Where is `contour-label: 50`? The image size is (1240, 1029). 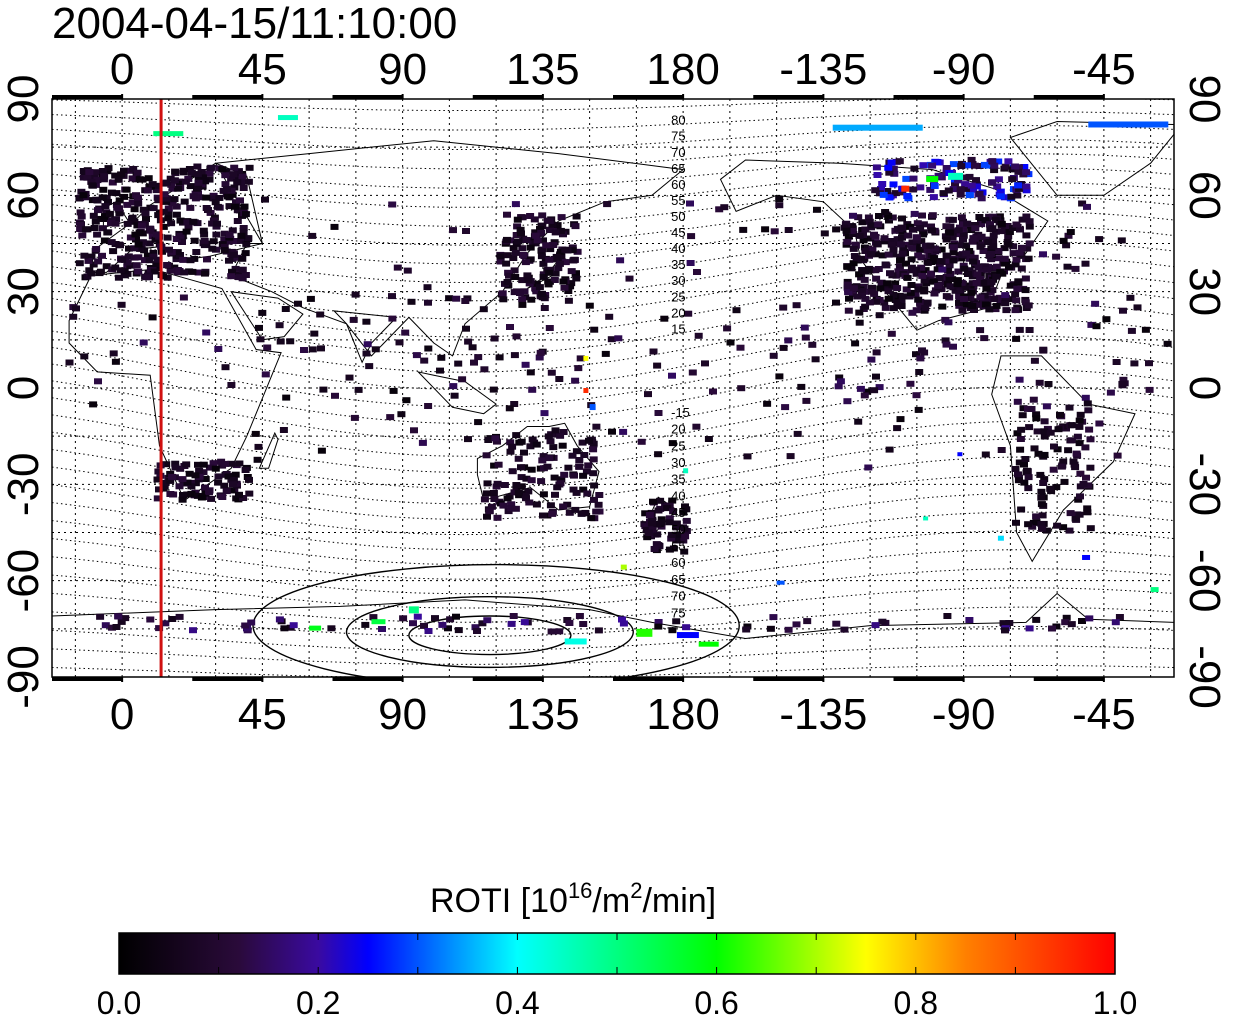 contour-label: 50 is located at coordinates (678, 529).